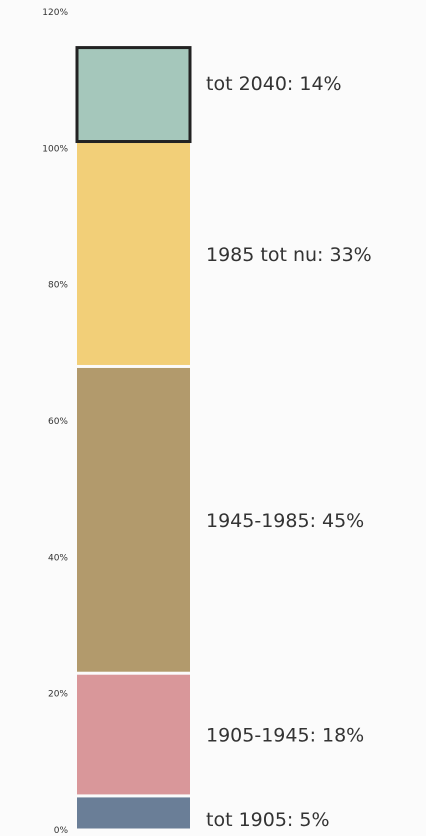 The height and width of the screenshot is (836, 426). Describe the element at coordinates (58, 695) in the screenshot. I see `y-tick-label: 20%` at that location.